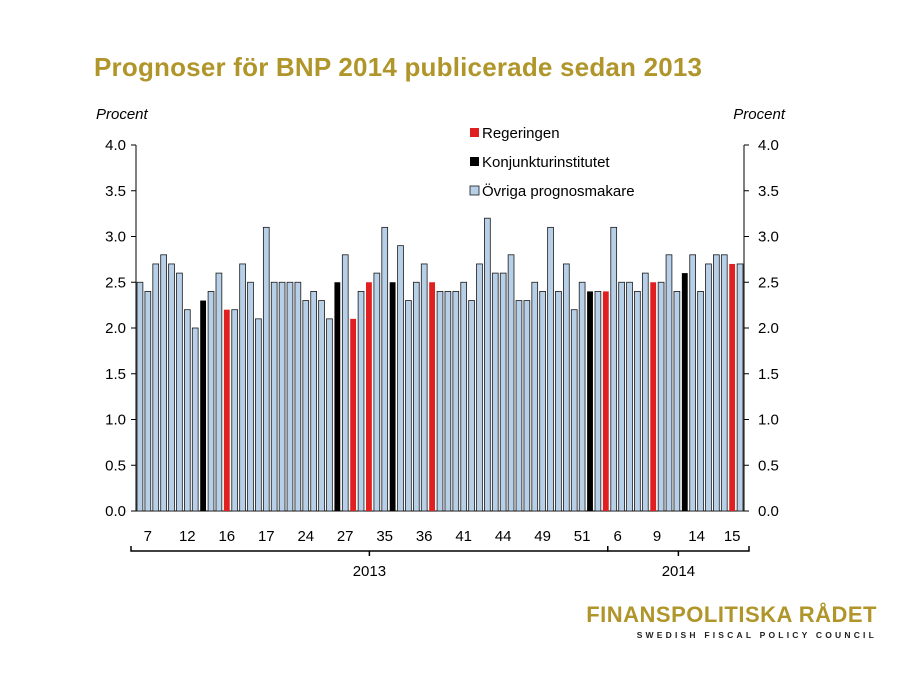 The width and height of the screenshot is (903, 677). What do you see at coordinates (521, 133) in the screenshot?
I see `legend-label: Regeringen` at bounding box center [521, 133].